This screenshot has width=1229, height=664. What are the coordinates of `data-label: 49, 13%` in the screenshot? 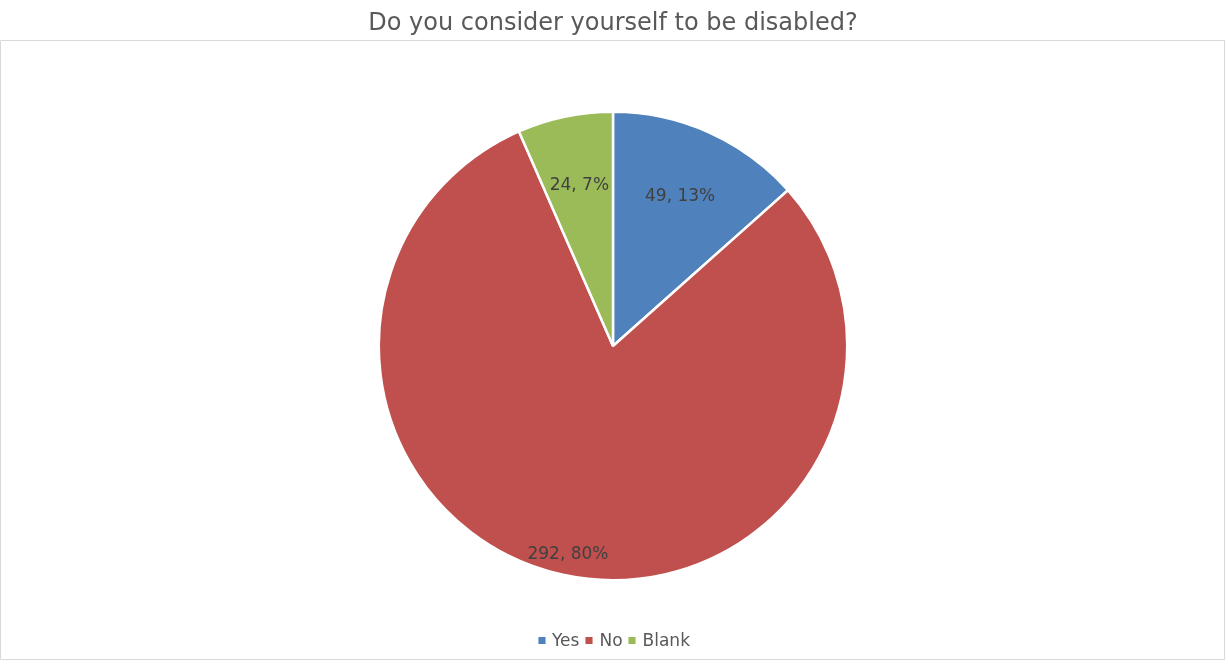 It's located at (680, 195).